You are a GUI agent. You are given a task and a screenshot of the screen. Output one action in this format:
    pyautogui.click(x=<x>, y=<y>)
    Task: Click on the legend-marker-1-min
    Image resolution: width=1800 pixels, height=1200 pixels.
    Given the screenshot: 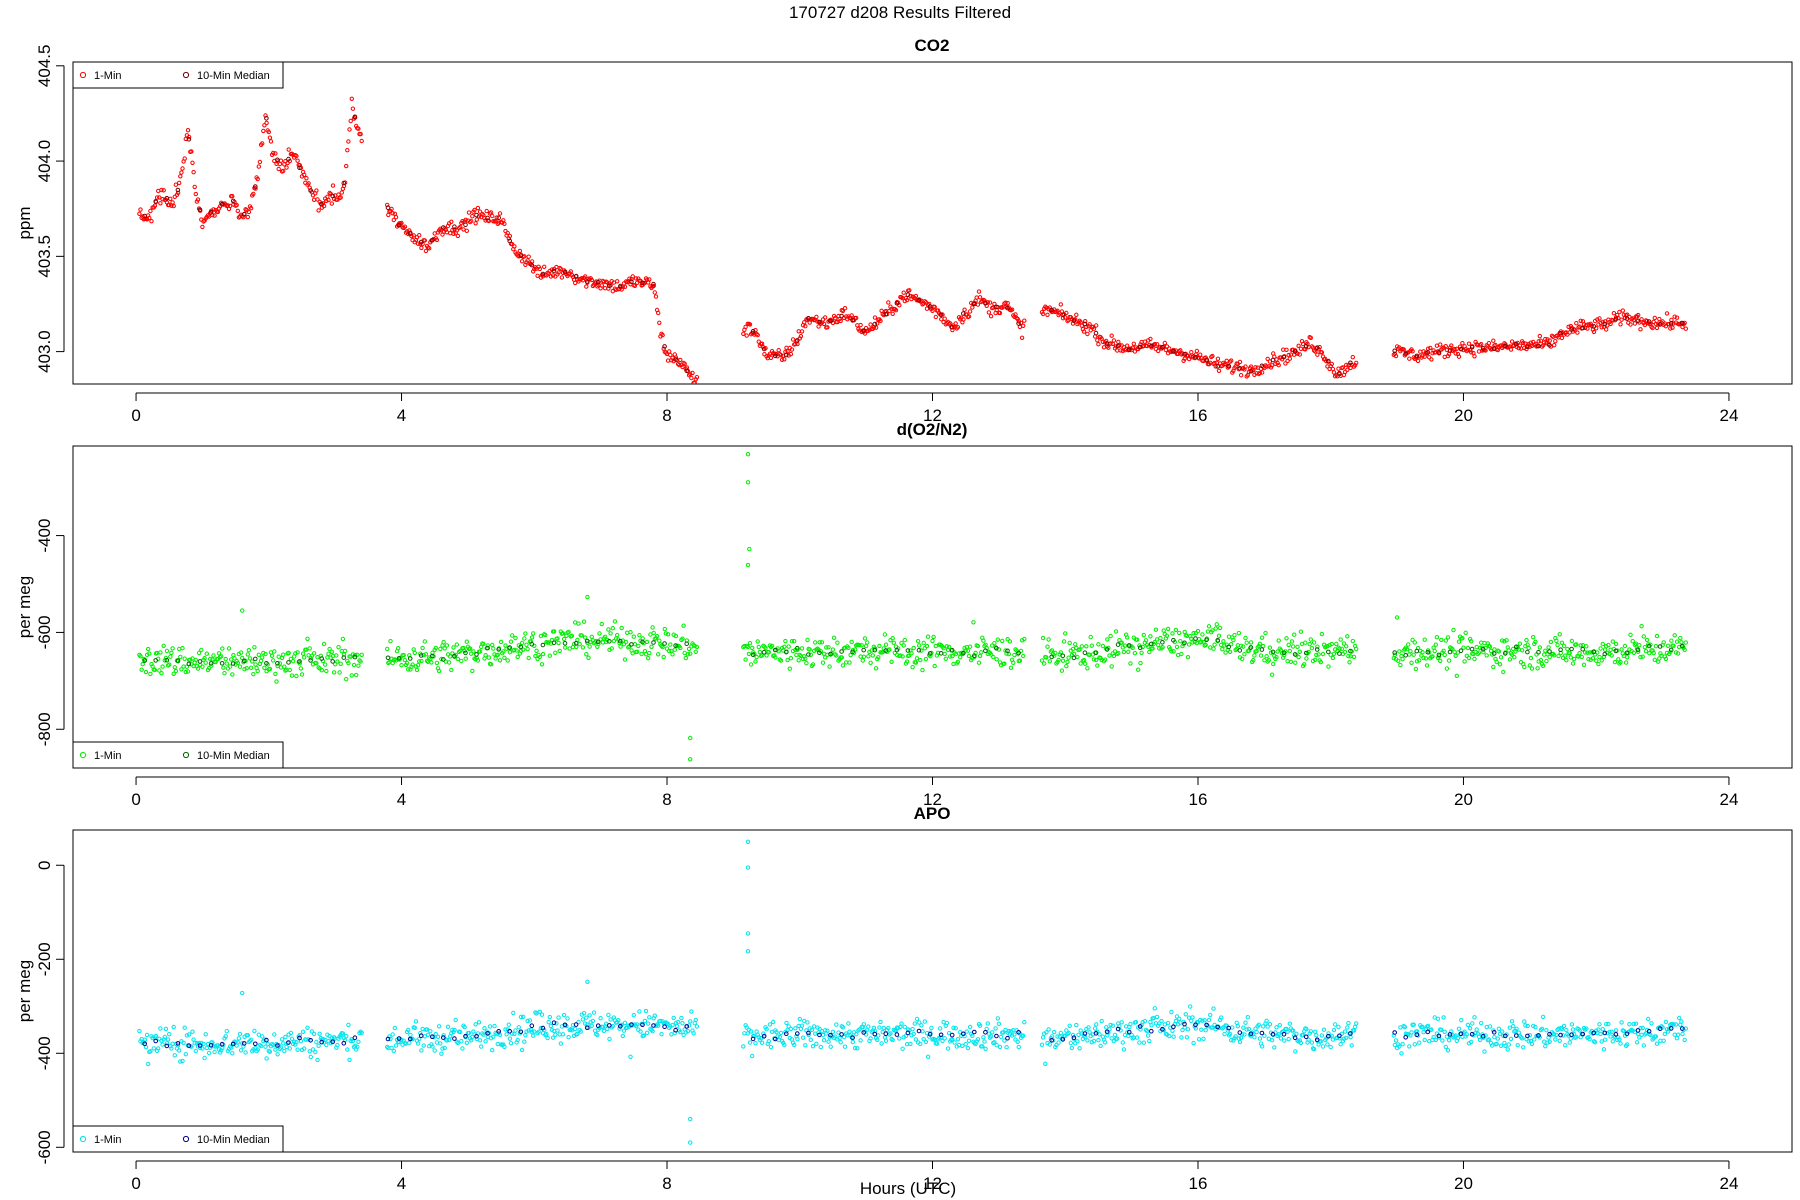 What is the action you would take?
    pyautogui.click(x=83, y=75)
    